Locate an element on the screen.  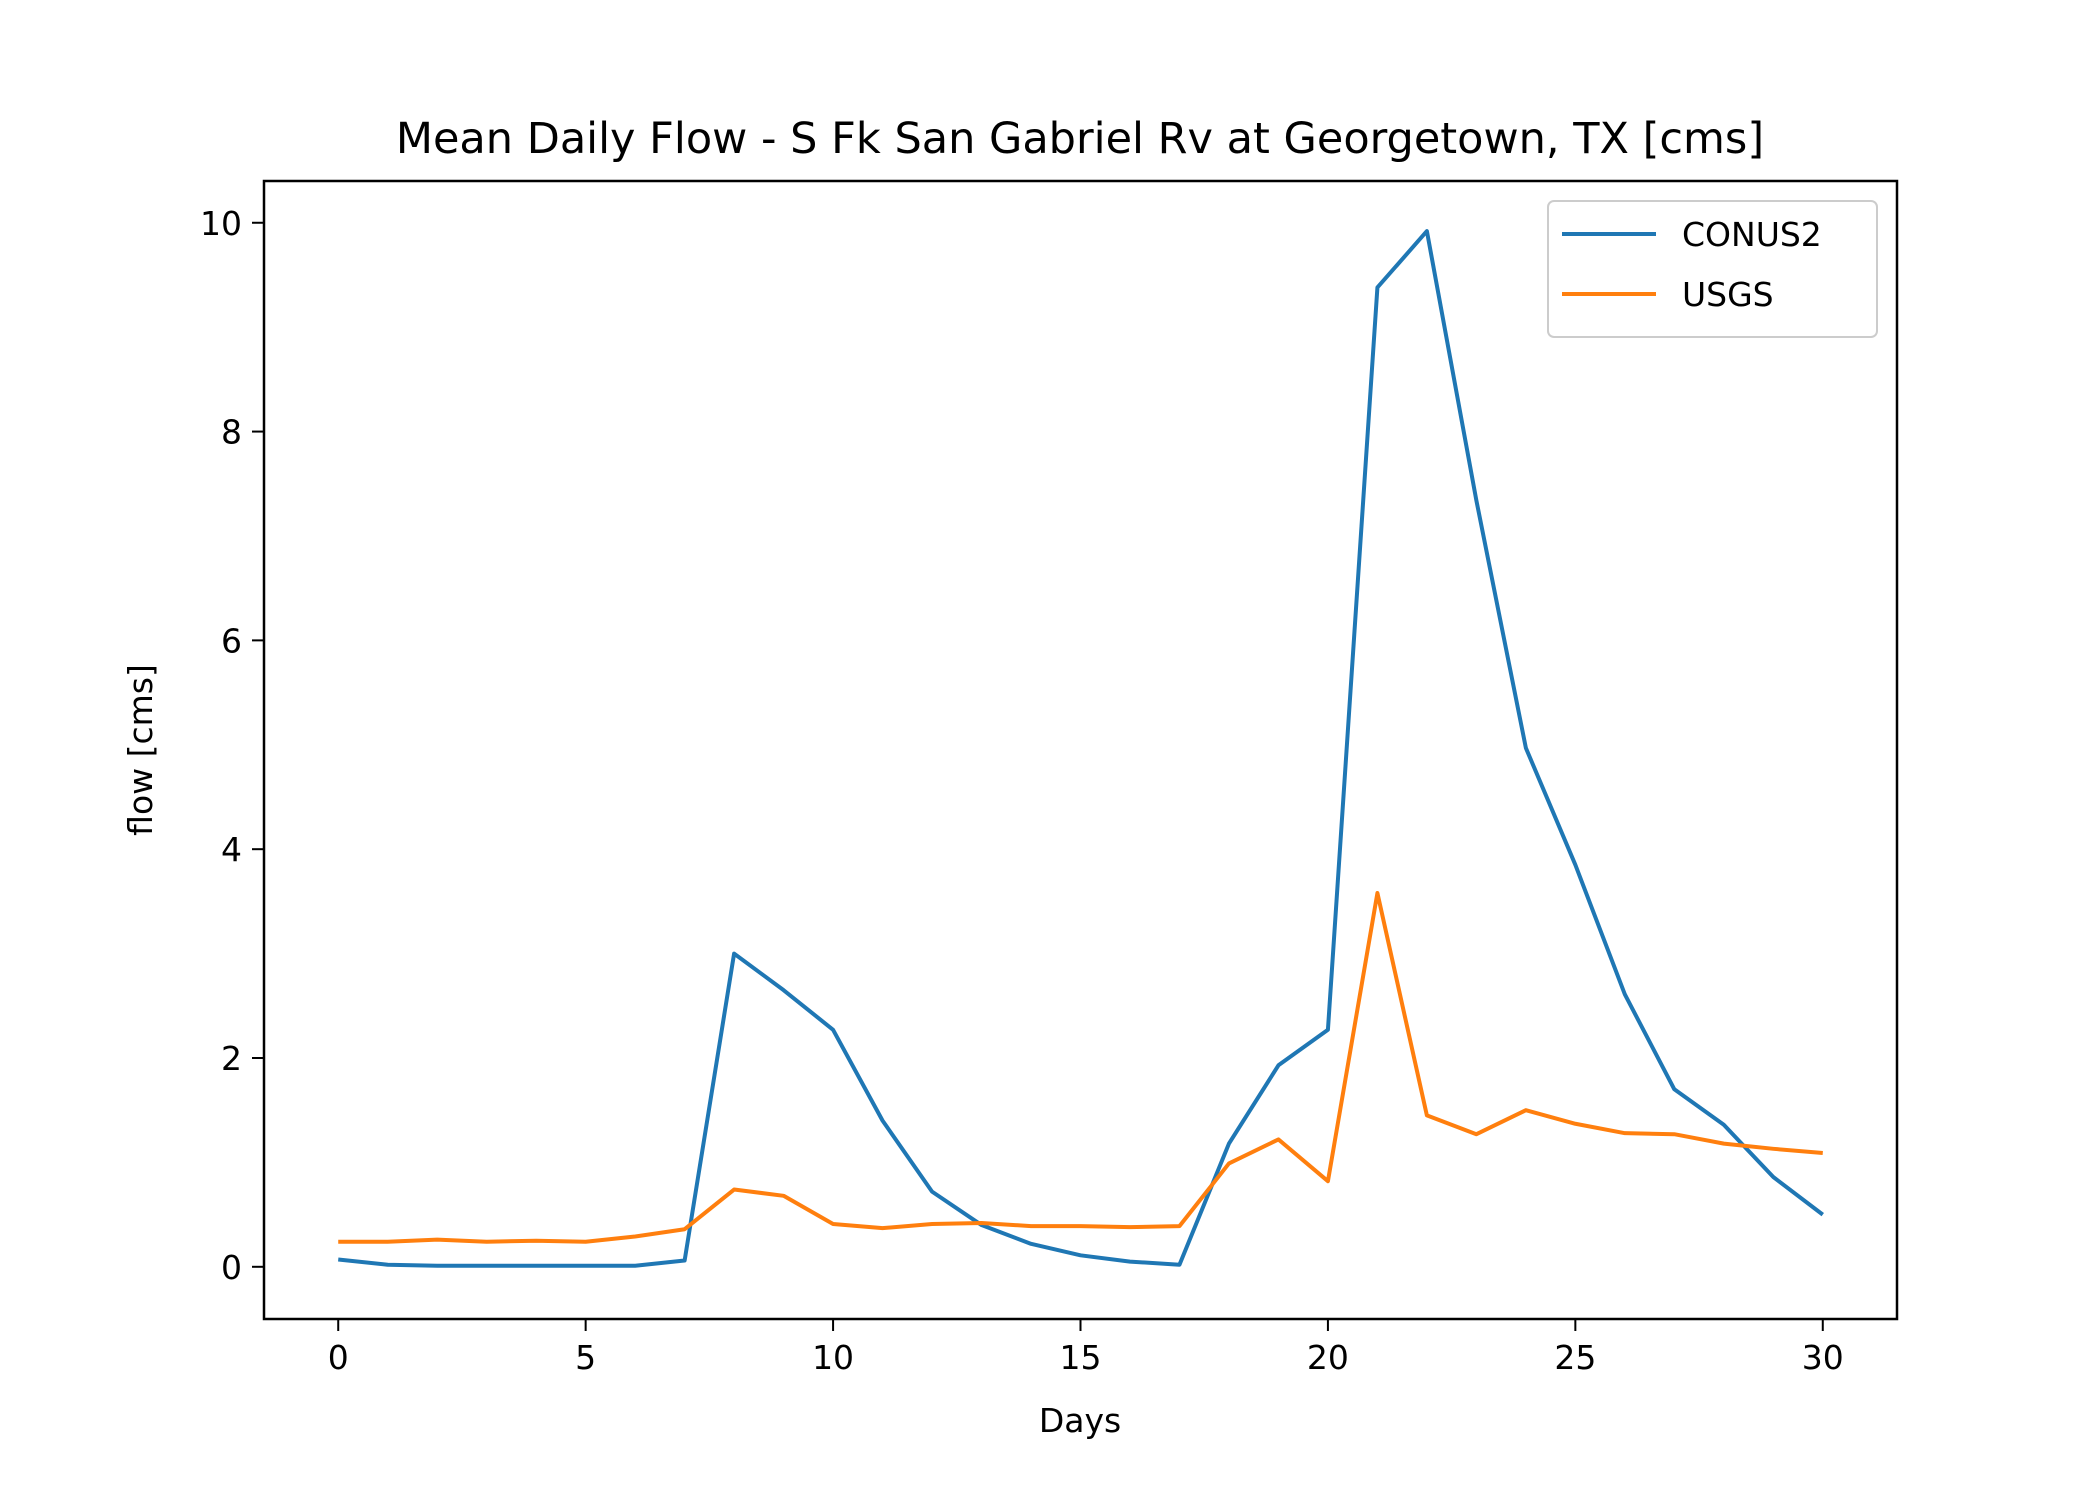
legend-label-usgs: USGS is located at coordinates (1728, 294).